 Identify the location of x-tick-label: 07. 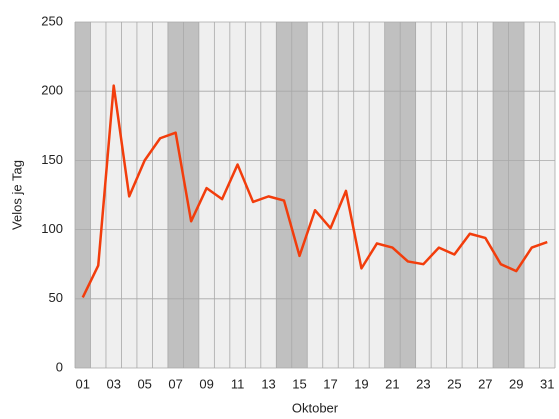
(175, 383).